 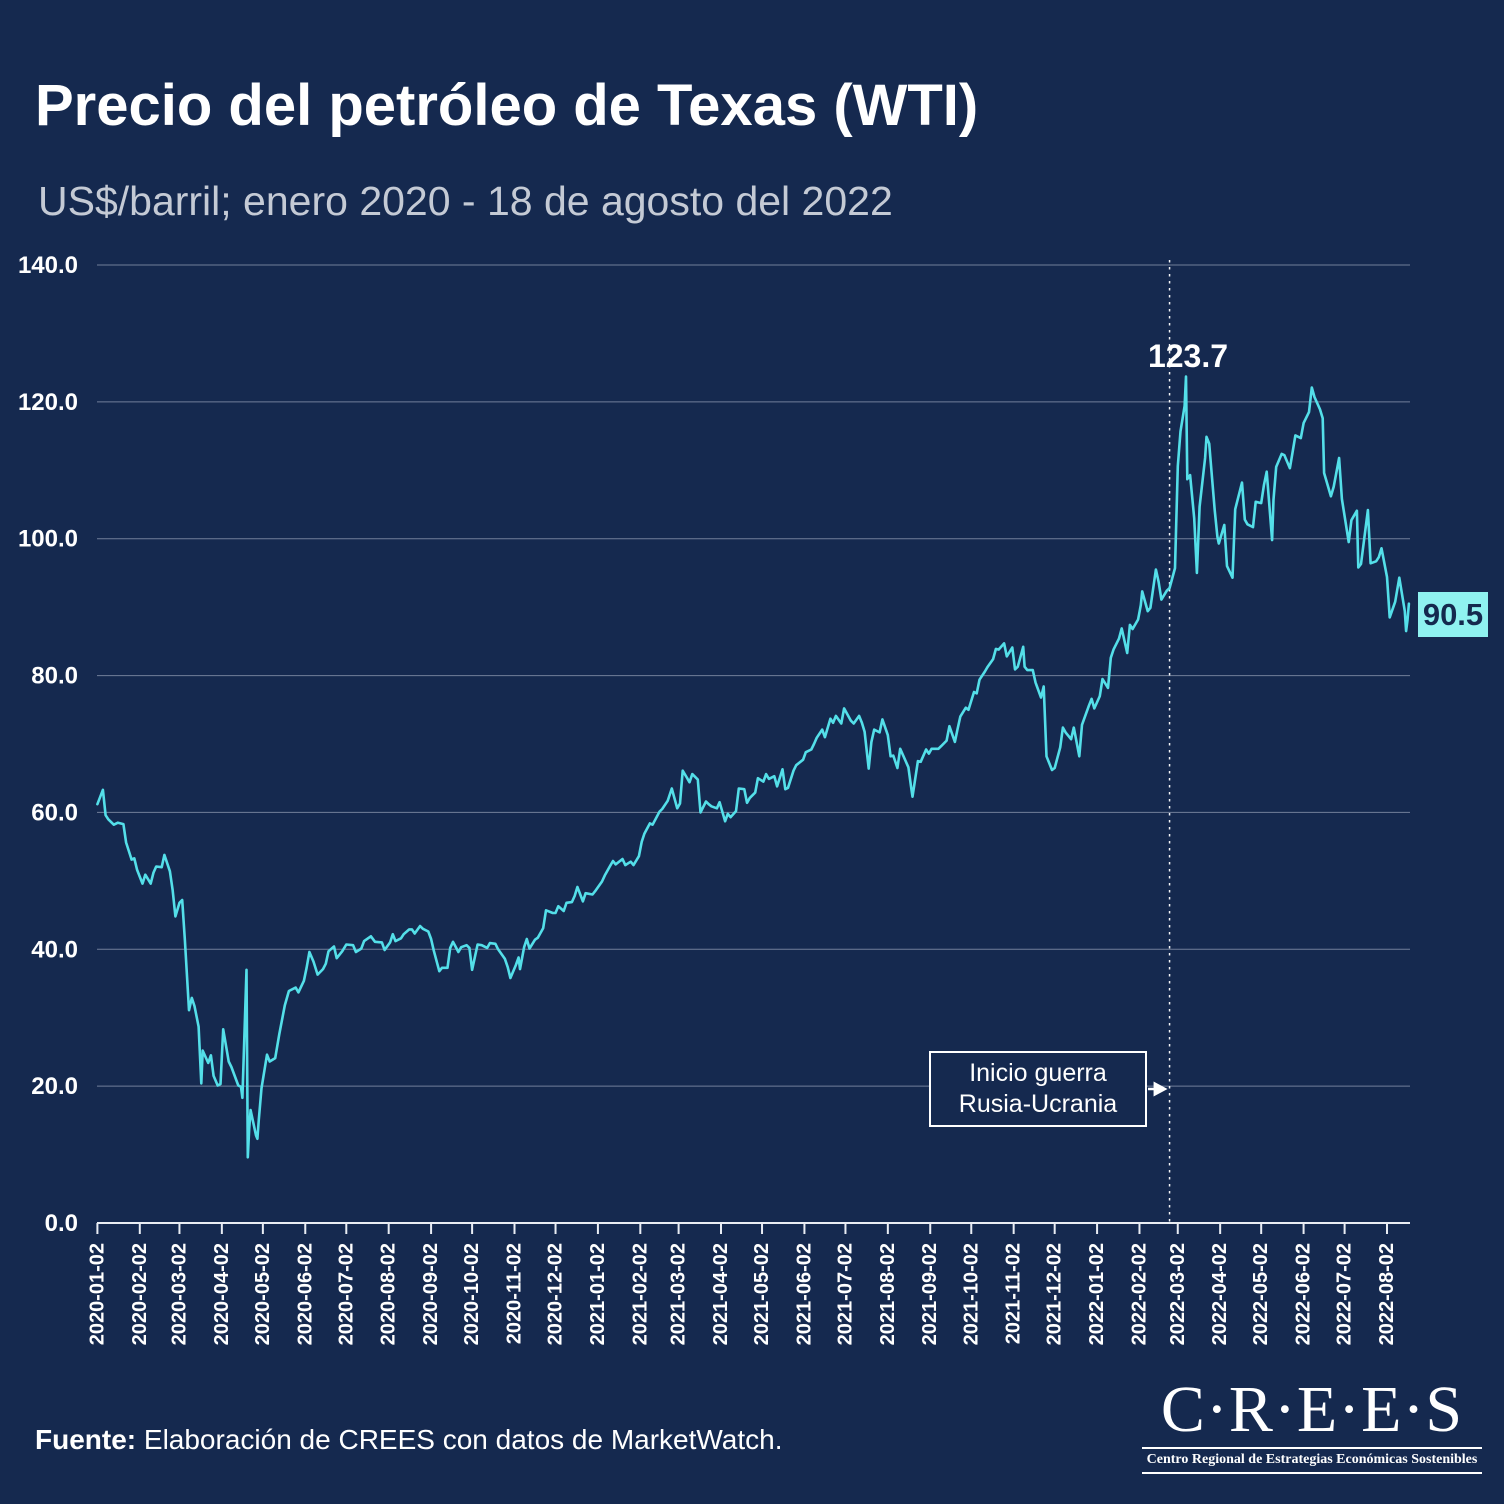 What do you see at coordinates (1220, 1294) in the screenshot?
I see `x-tick-label: 2022-04-02` at bounding box center [1220, 1294].